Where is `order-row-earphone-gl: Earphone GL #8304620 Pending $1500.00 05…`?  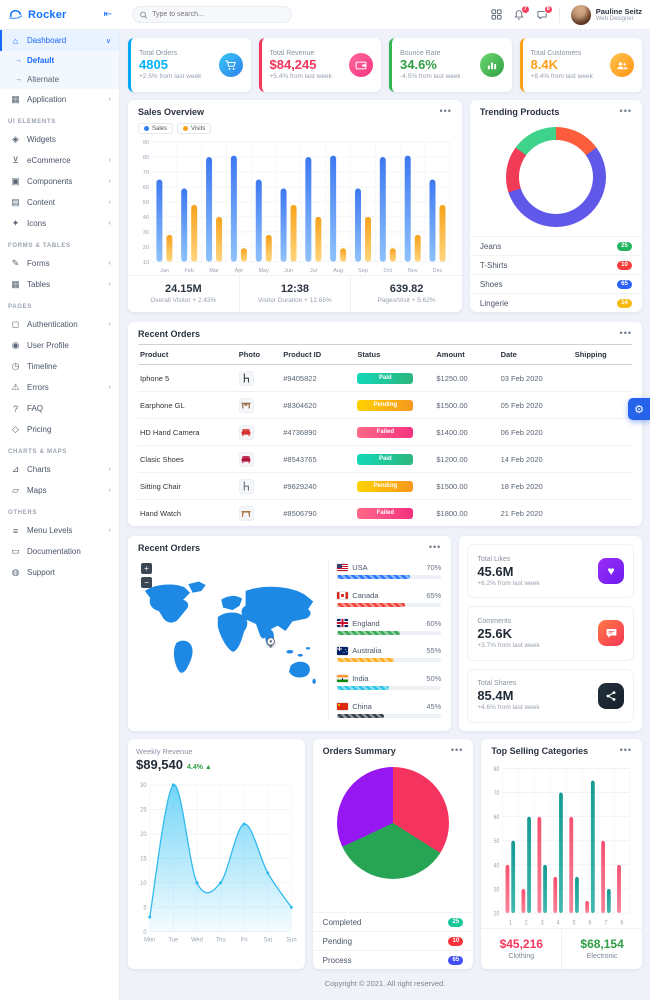 order-row-earphone-gl: Earphone GL #8304620 Pending $1500.00 05… is located at coordinates (385, 405).